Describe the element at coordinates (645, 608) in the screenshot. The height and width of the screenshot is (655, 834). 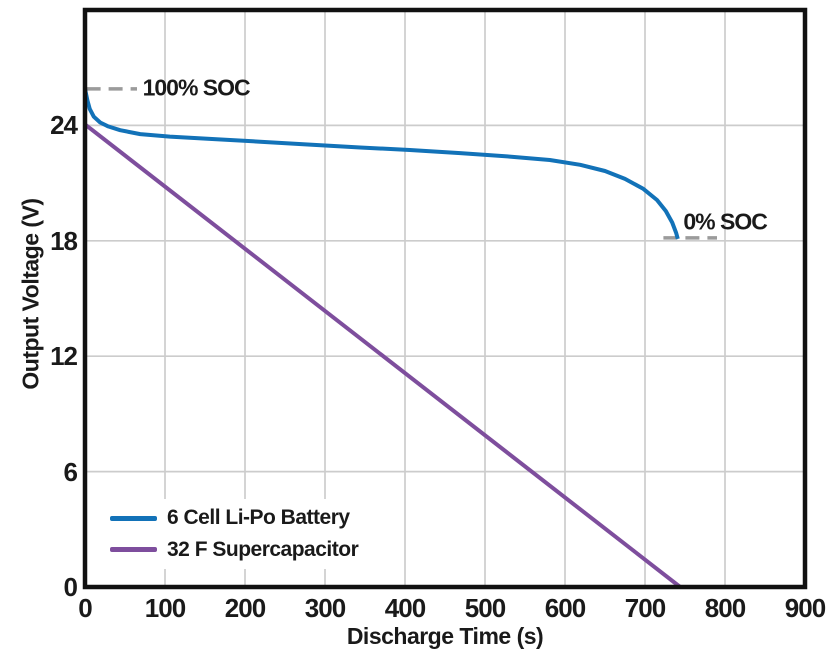
I see `x-tick-label: 700` at that location.